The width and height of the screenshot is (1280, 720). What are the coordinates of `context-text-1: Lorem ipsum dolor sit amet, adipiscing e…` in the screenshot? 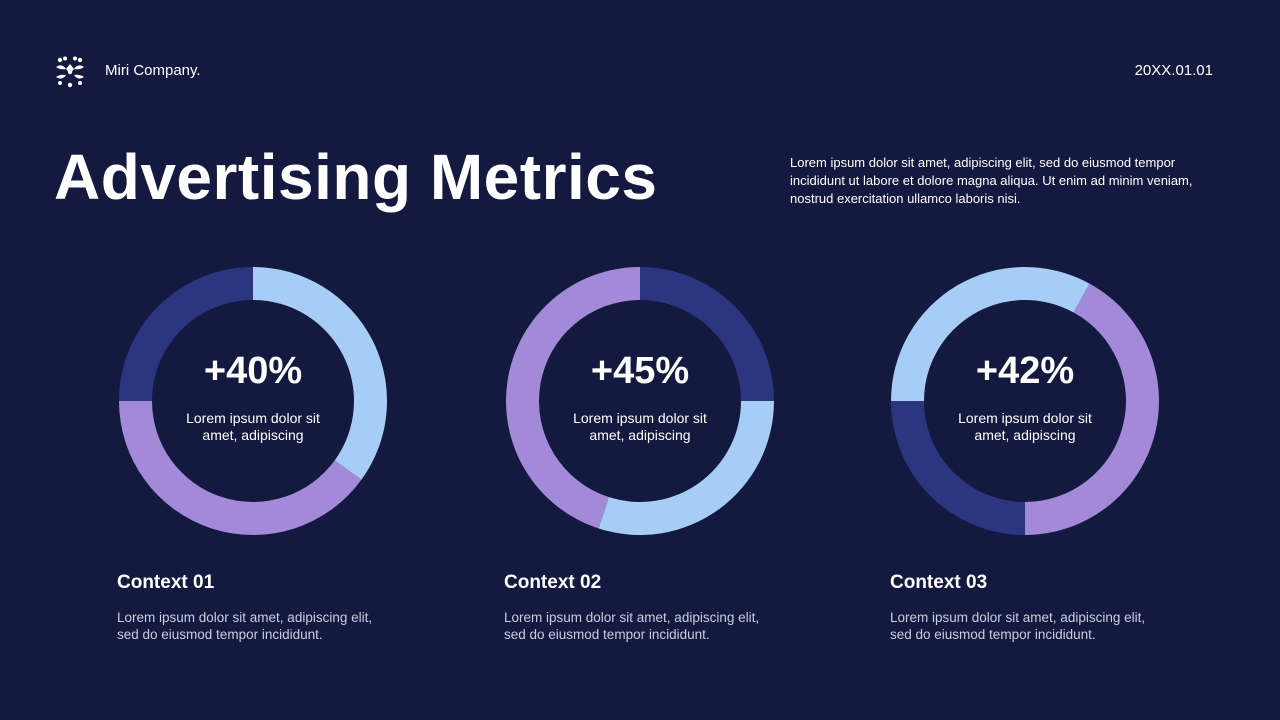 It's located at (245, 626).